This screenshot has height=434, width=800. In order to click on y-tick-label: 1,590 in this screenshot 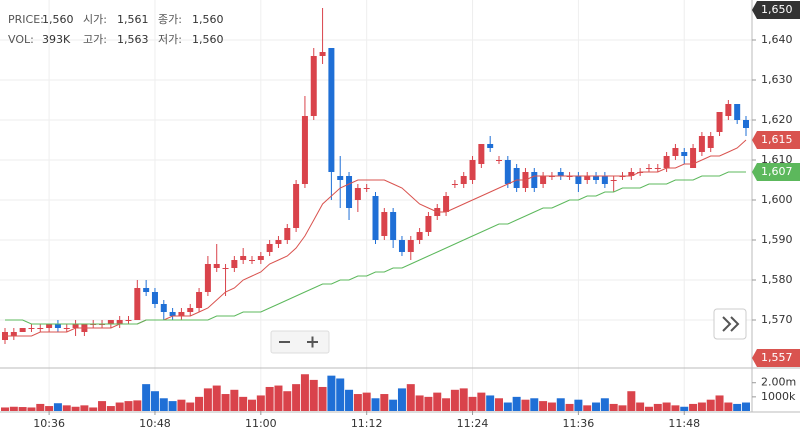, I will do `click(777, 239)`.